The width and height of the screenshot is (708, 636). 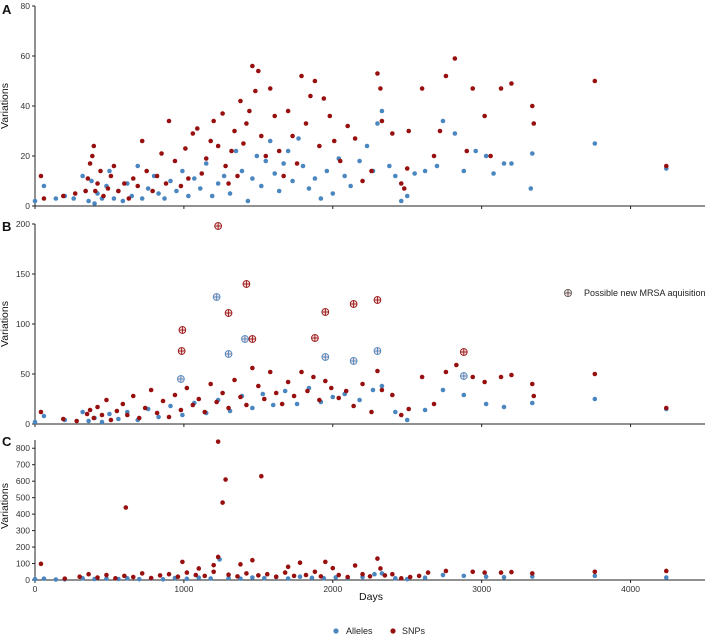 I want to click on mrsa-legend: Possible new MRSA aquisition, so click(x=635, y=293).